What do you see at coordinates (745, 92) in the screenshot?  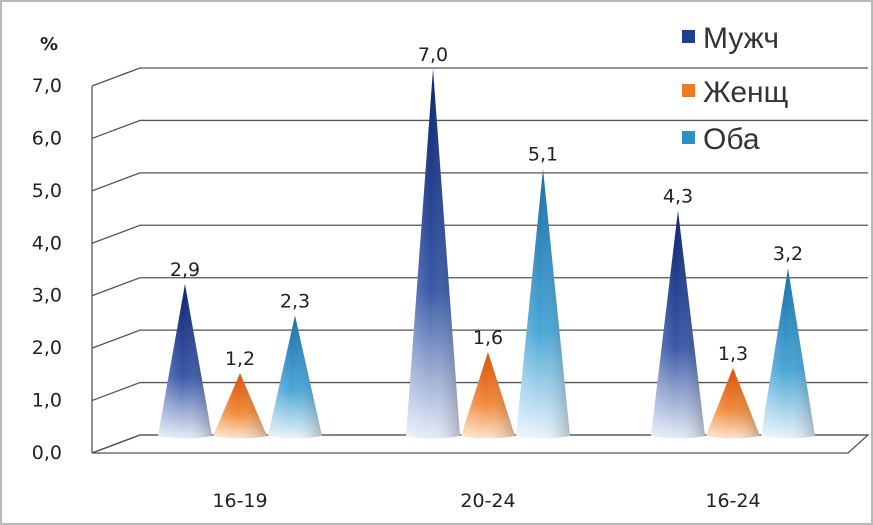 I see `legend-label-women: Женщ` at bounding box center [745, 92].